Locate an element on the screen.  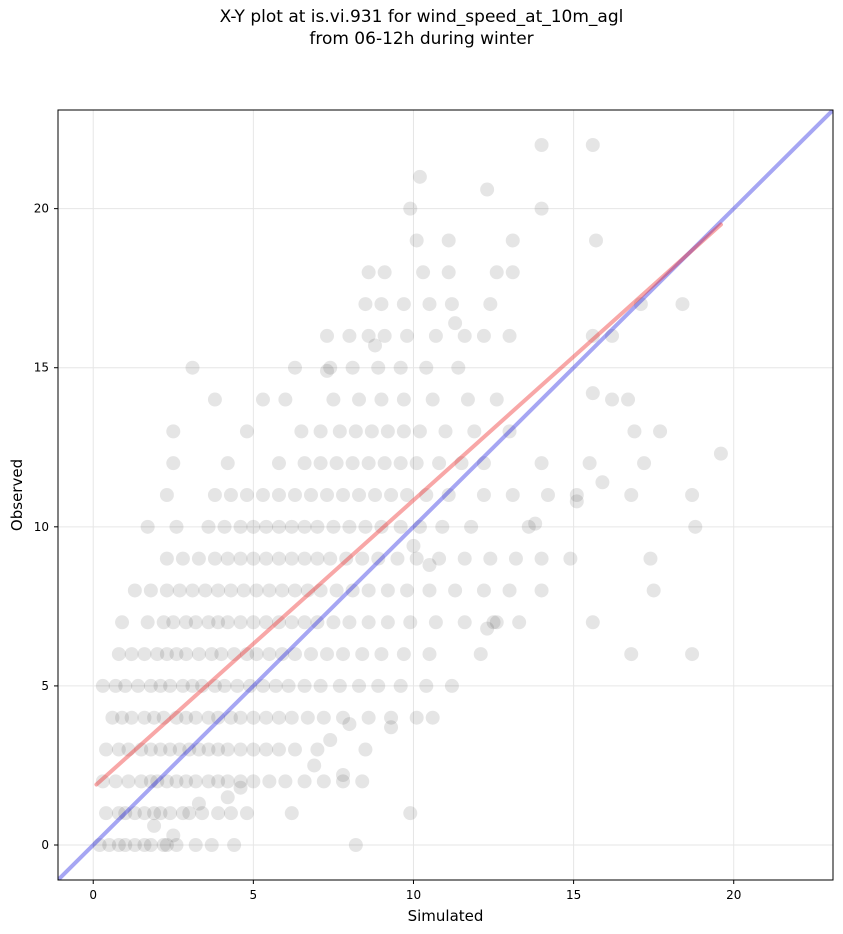
x-tick-label: 20 is located at coordinates (733, 895).